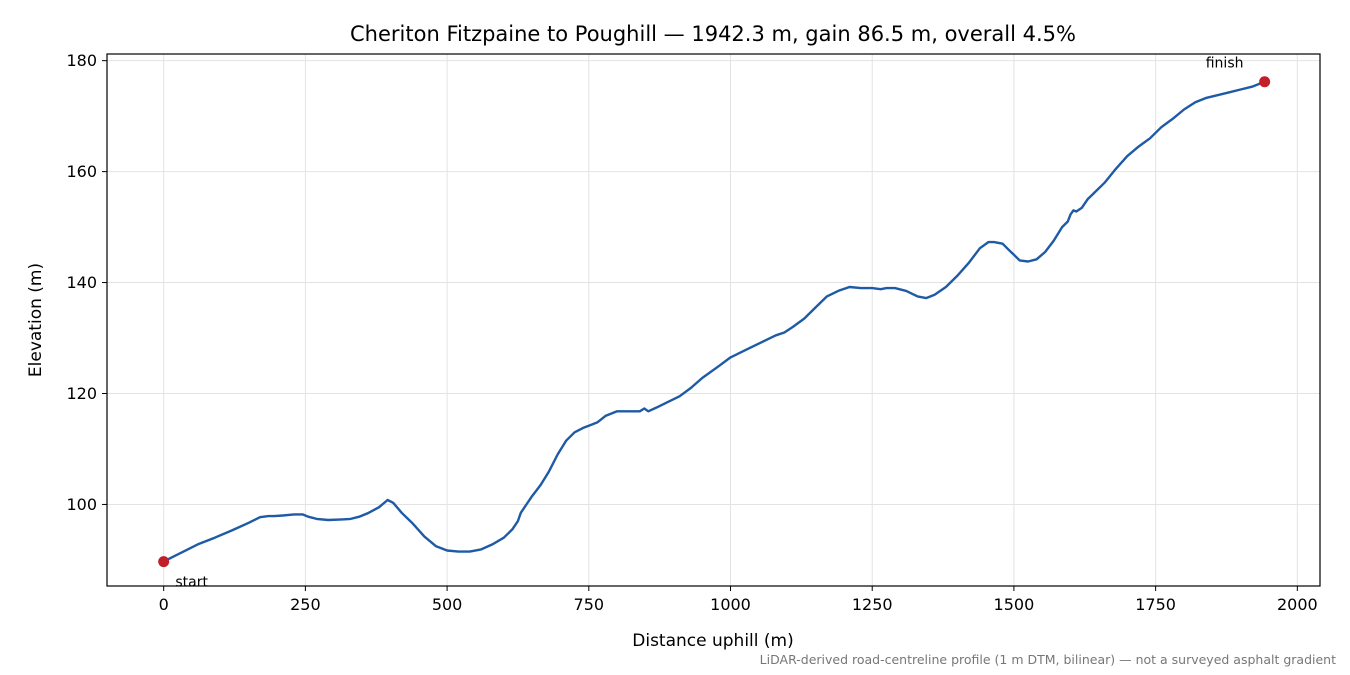  What do you see at coordinates (1155, 604) in the screenshot?
I see `x-tick-label: 1750` at bounding box center [1155, 604].